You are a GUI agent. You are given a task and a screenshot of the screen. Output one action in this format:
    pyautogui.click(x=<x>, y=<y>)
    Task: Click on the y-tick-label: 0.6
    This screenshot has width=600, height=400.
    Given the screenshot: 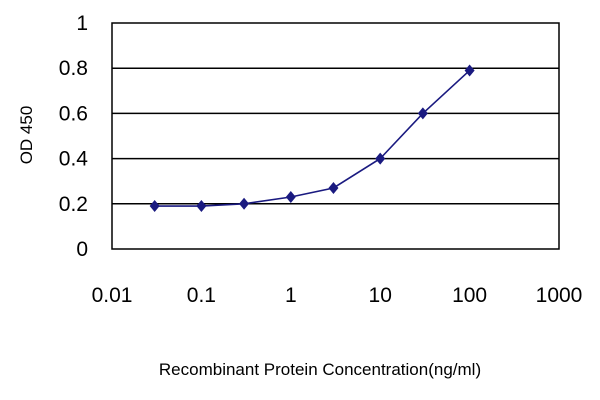 What is the action you would take?
    pyautogui.click(x=73, y=113)
    